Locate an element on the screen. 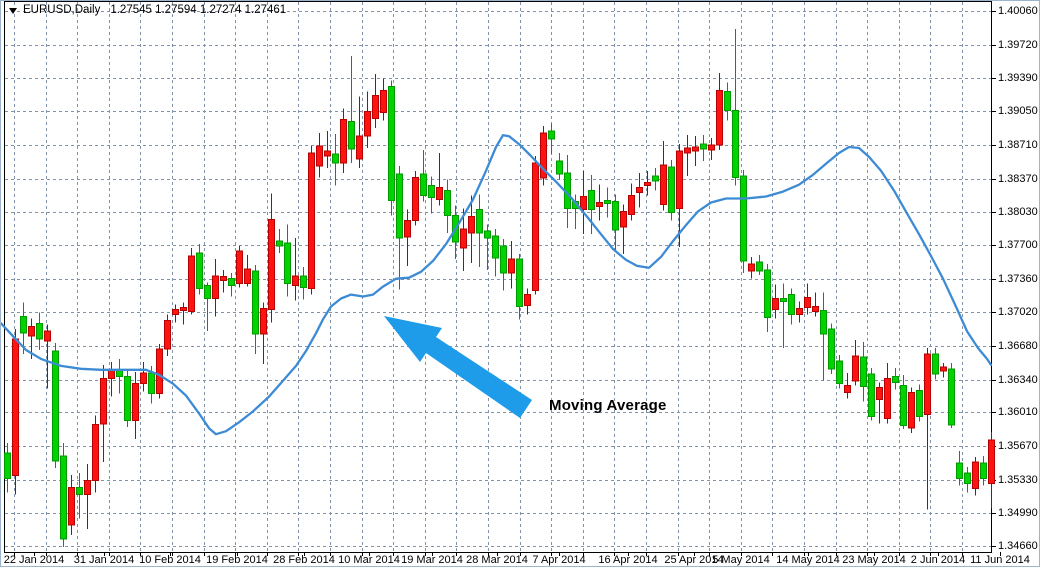 The image size is (1040, 567). price-axis-label: 1.39050 is located at coordinates (1018, 110).